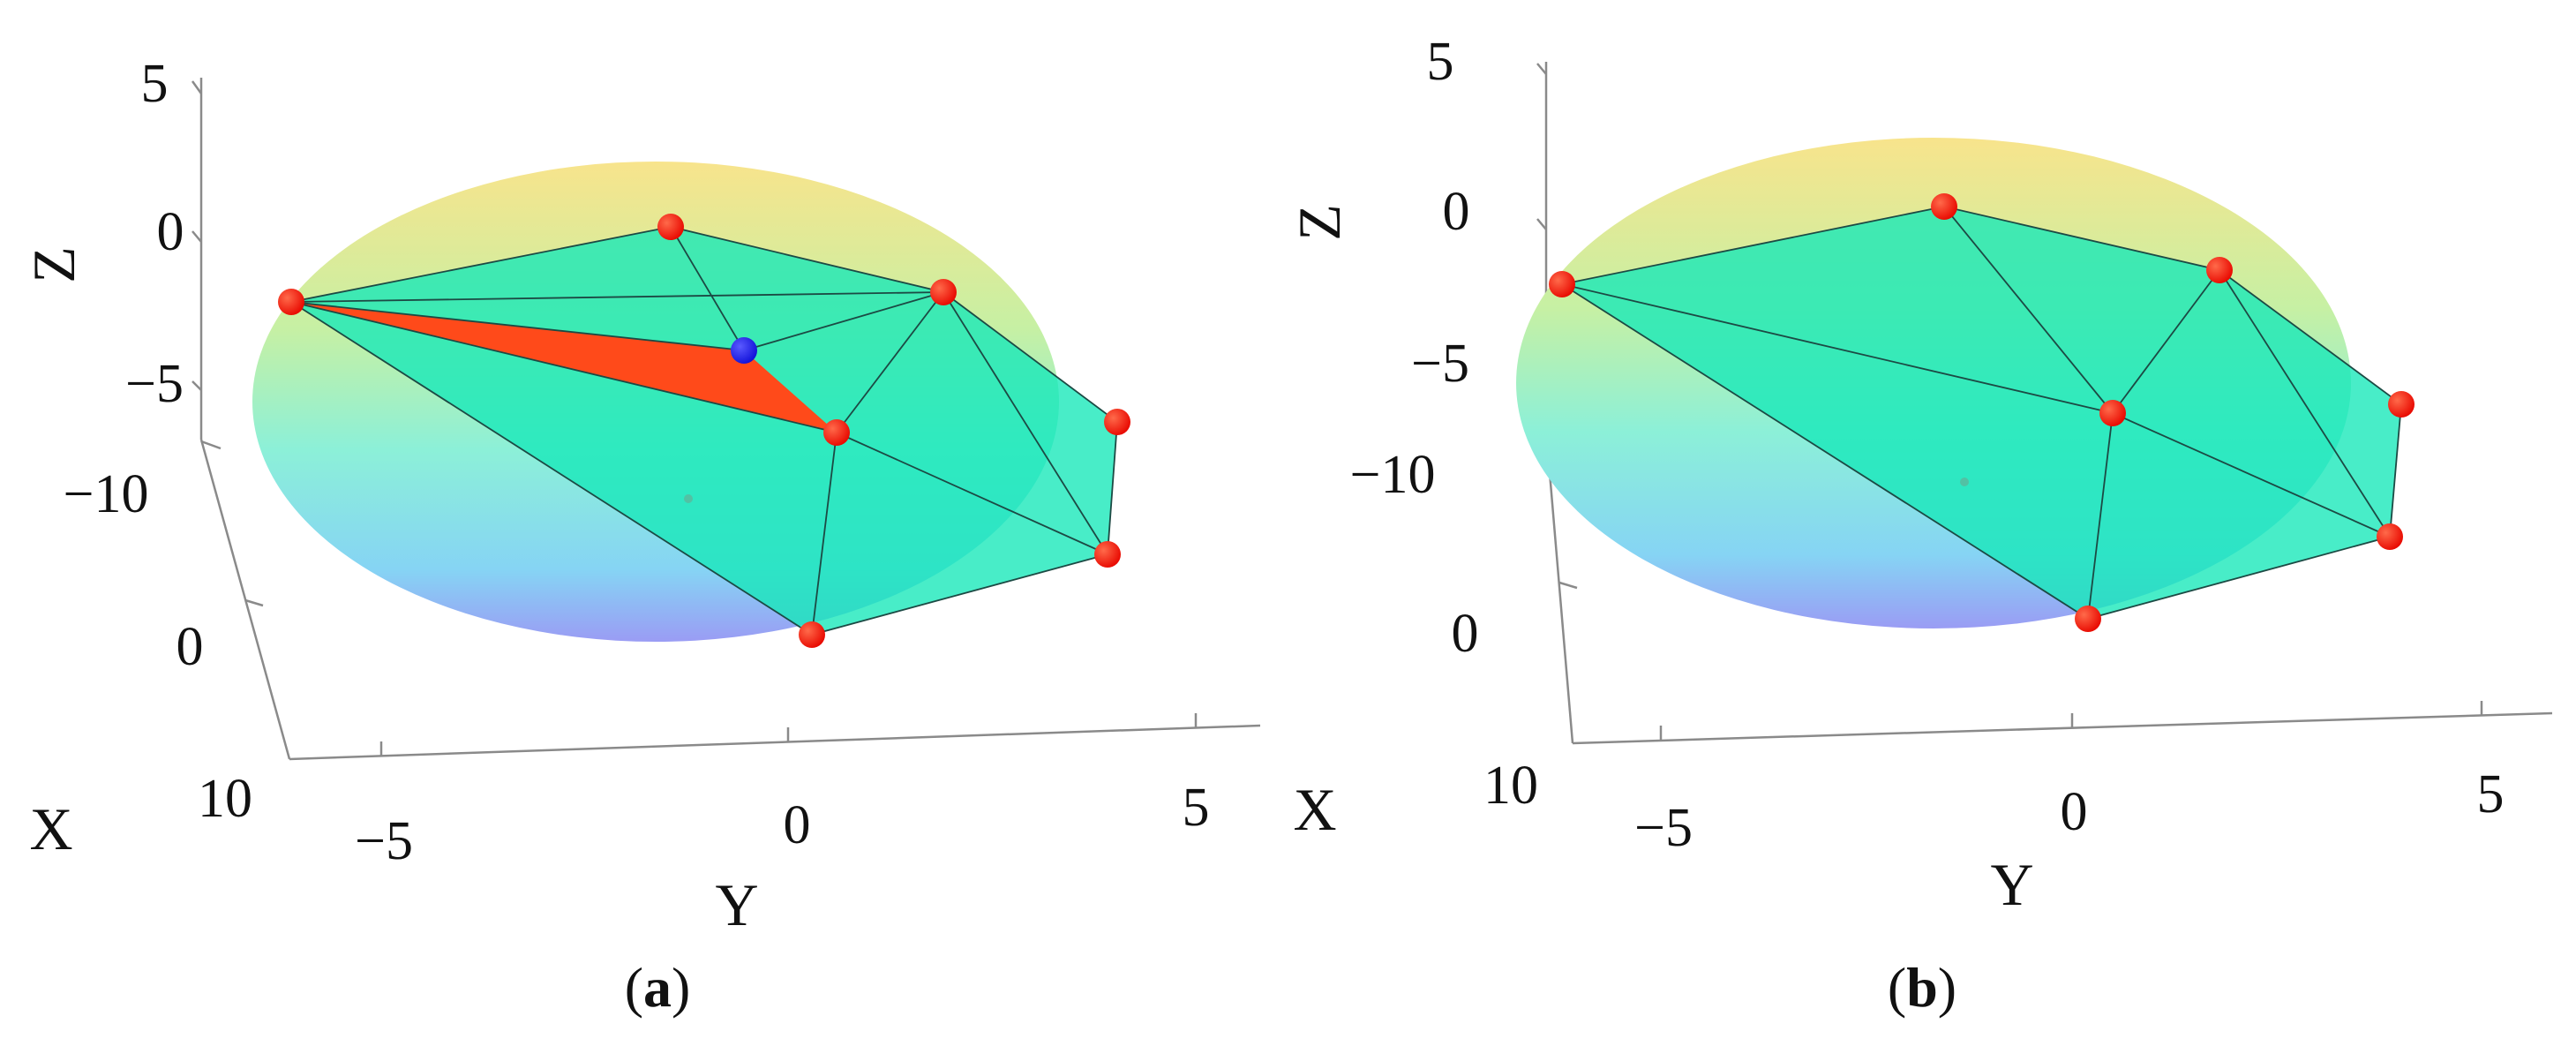 The height and width of the screenshot is (1046, 2576). I want to click on panel-b-vertices, so click(1982, 412).